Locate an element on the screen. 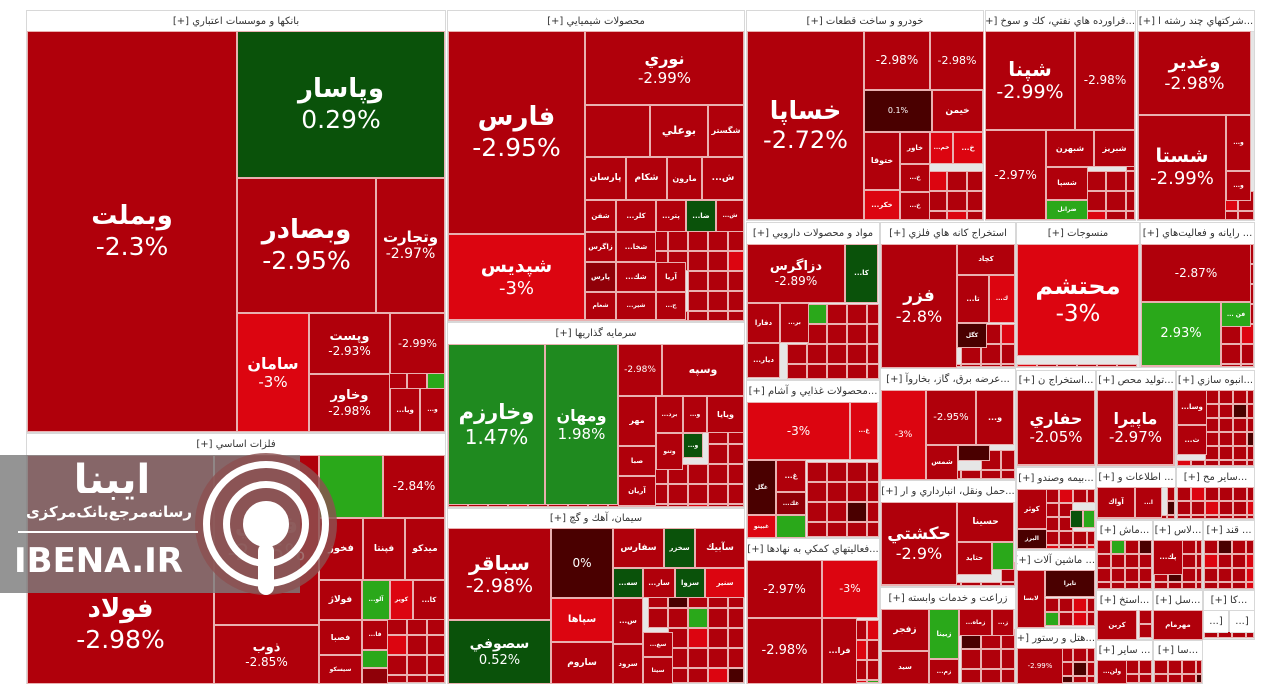  stock-tile: شكام is located at coordinates (646, 178).